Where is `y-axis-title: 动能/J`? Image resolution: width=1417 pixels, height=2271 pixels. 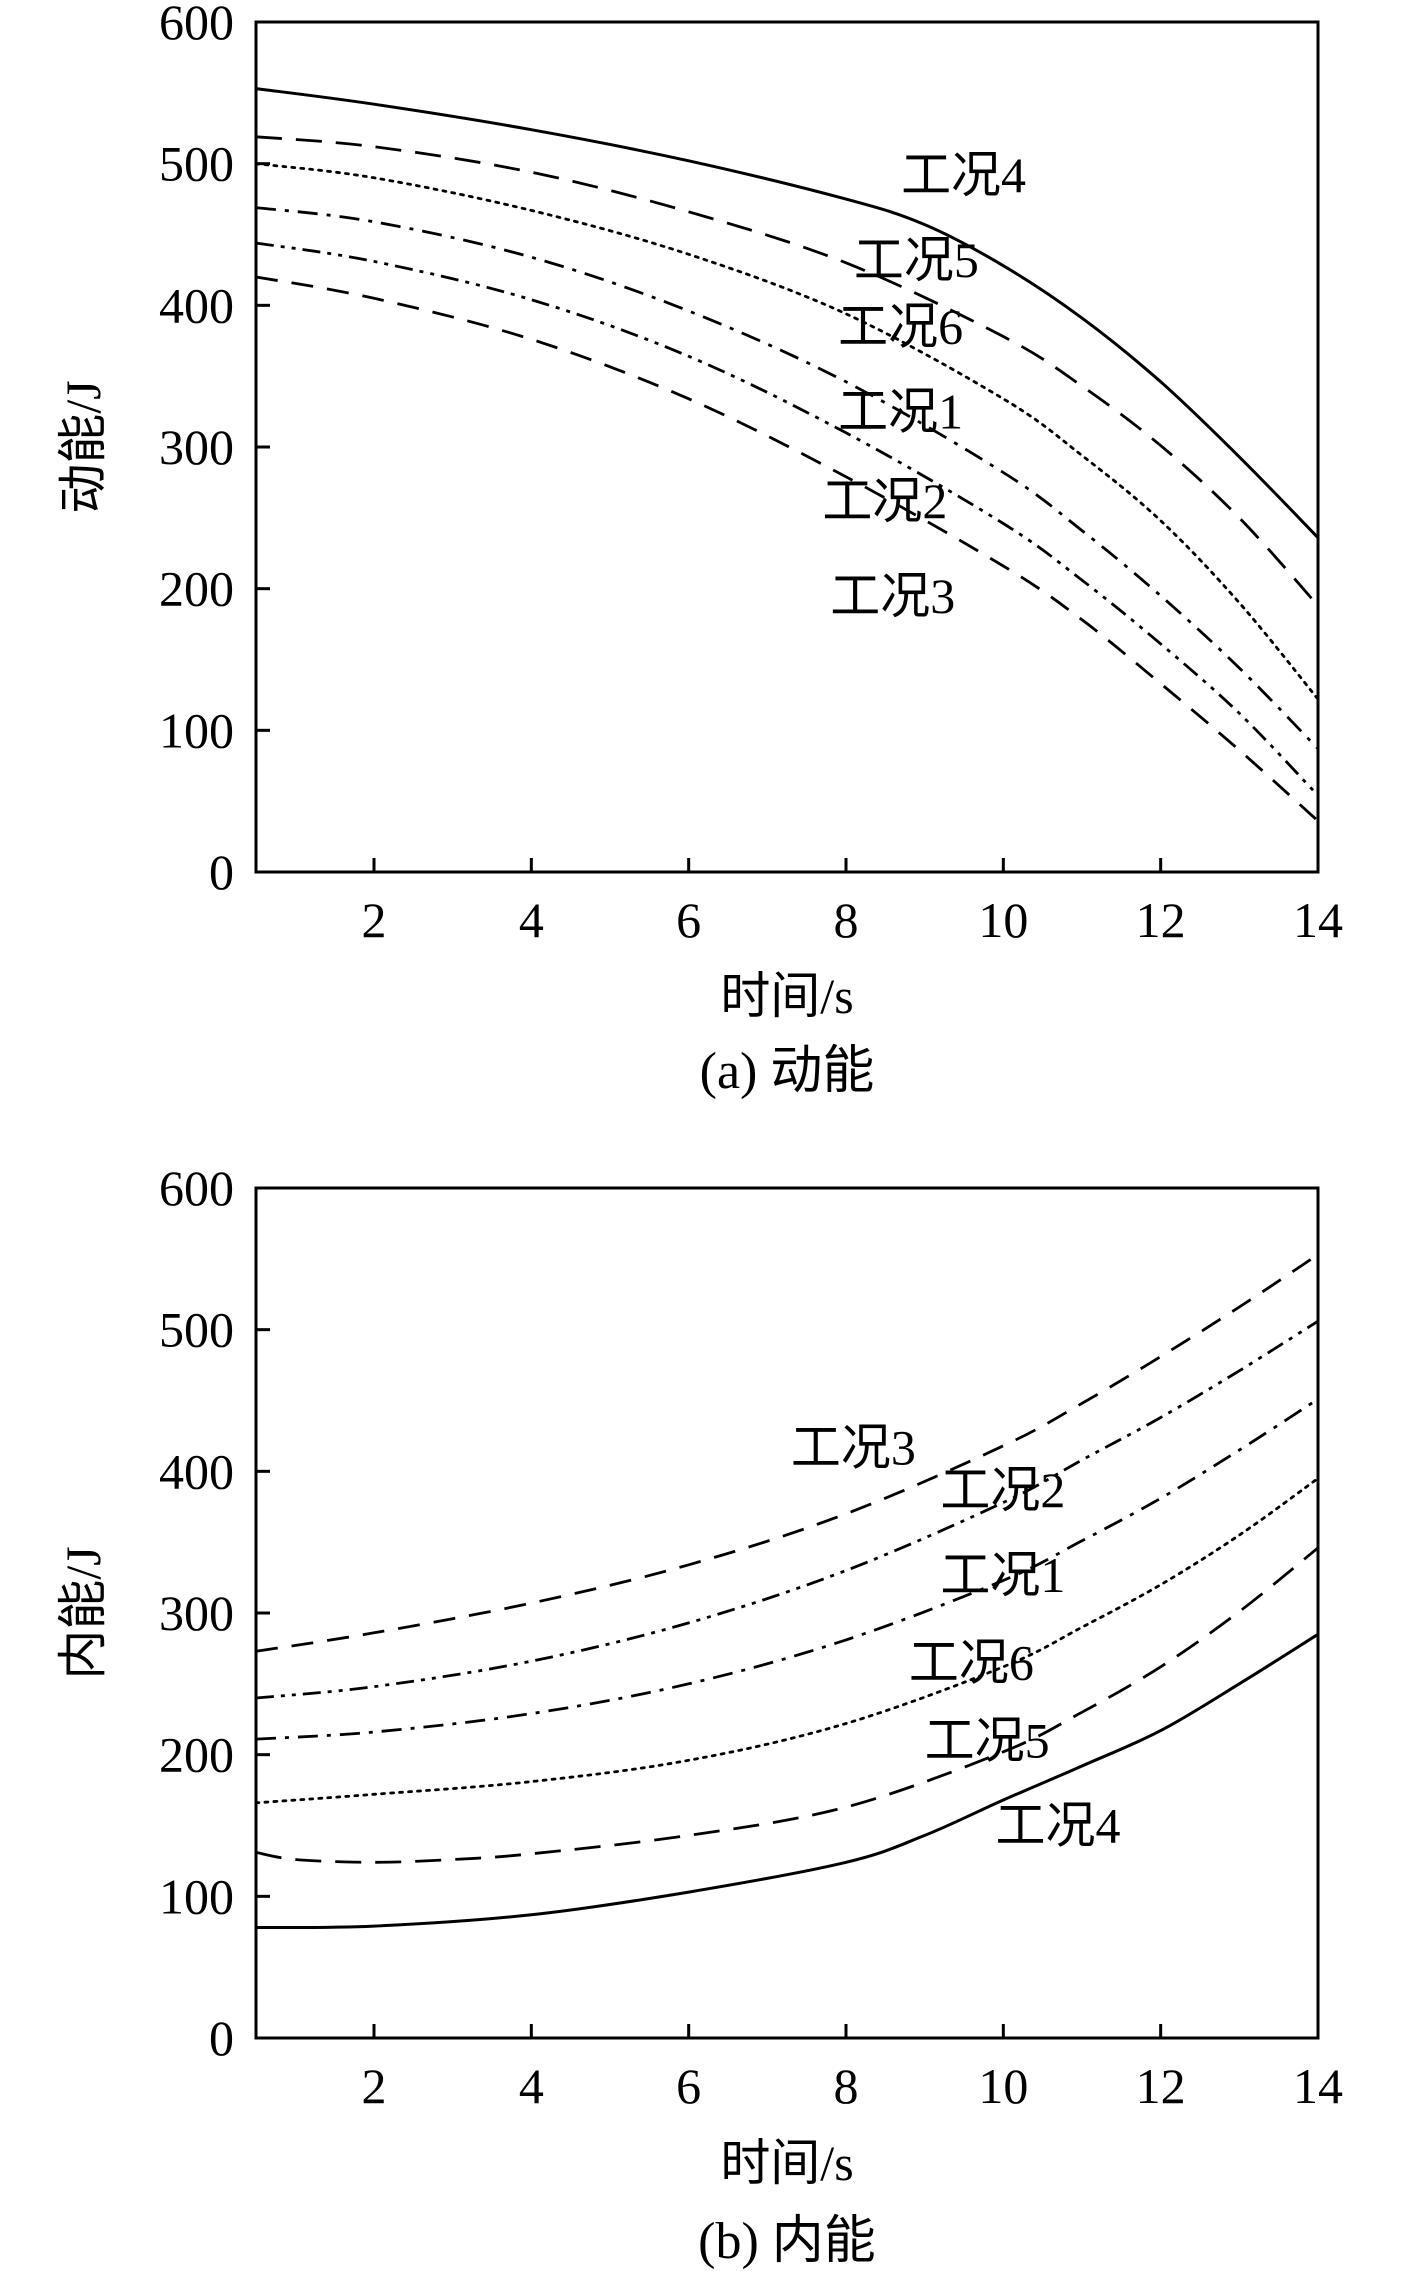 y-axis-title: 动能/J is located at coordinates (83, 446).